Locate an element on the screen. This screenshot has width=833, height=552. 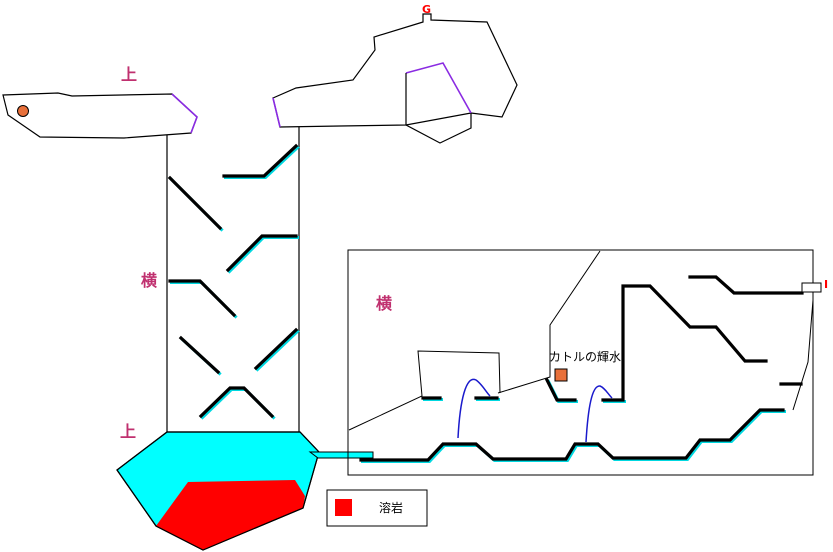
pool-channel is located at coordinates (341, 455).